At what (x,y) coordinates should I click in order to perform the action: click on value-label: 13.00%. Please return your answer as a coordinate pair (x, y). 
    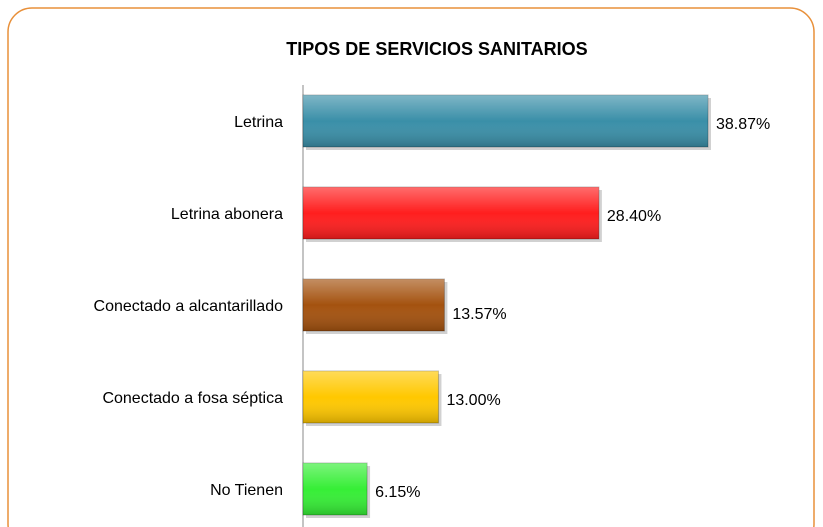
    Looking at the image, I should click on (473, 400).